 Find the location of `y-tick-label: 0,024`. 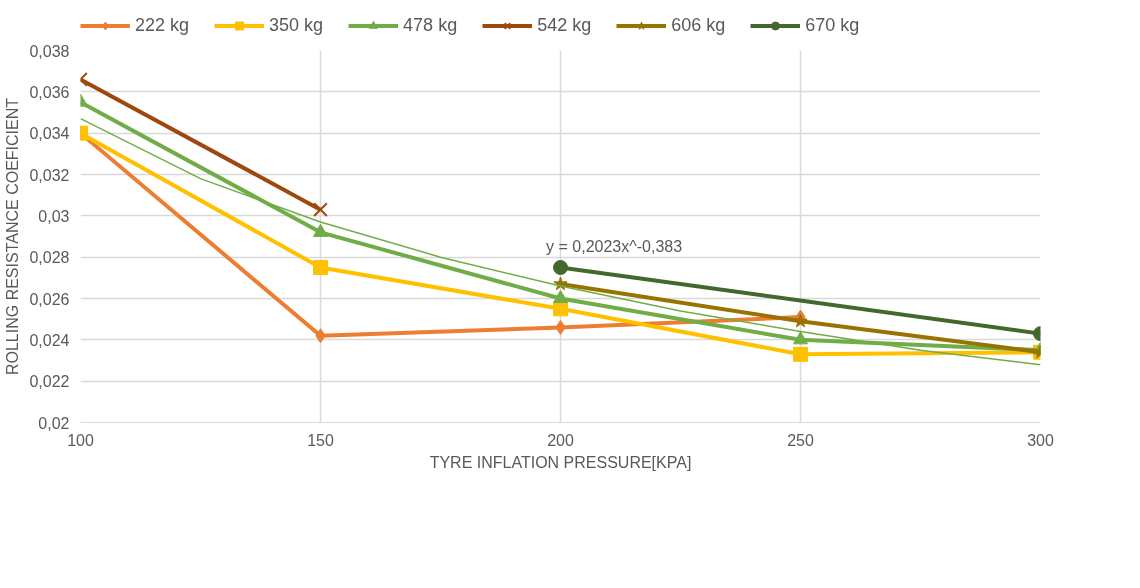

y-tick-label: 0,024 is located at coordinates (49, 340).